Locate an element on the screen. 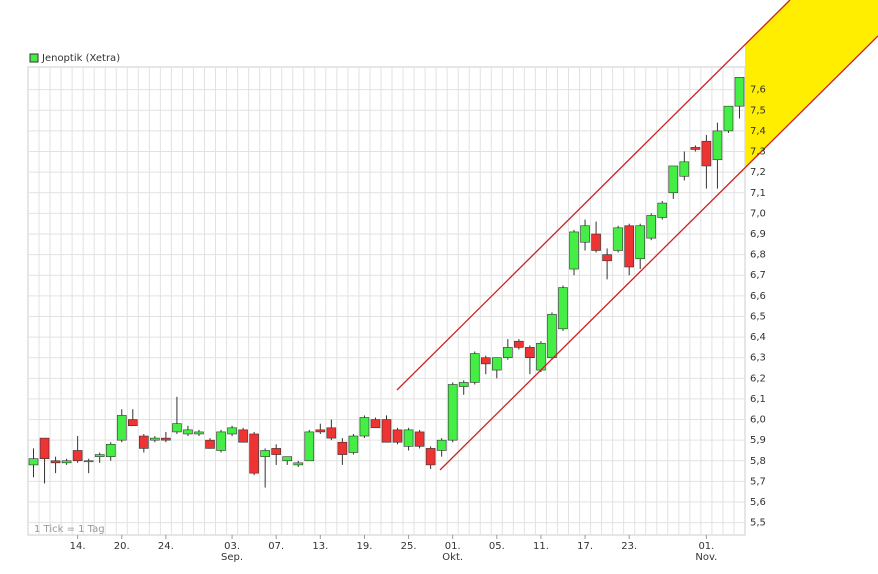  y-tick-label: 7,2 is located at coordinates (758, 172).